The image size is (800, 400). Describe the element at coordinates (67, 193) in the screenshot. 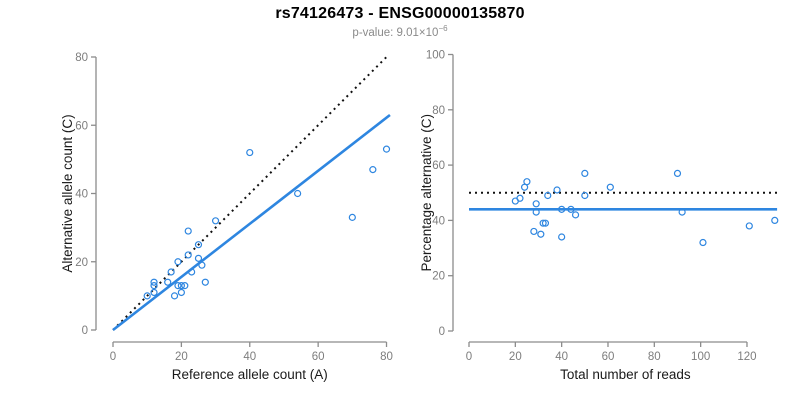

I see `y-axis-title: Alternative allele count (C)` at that location.